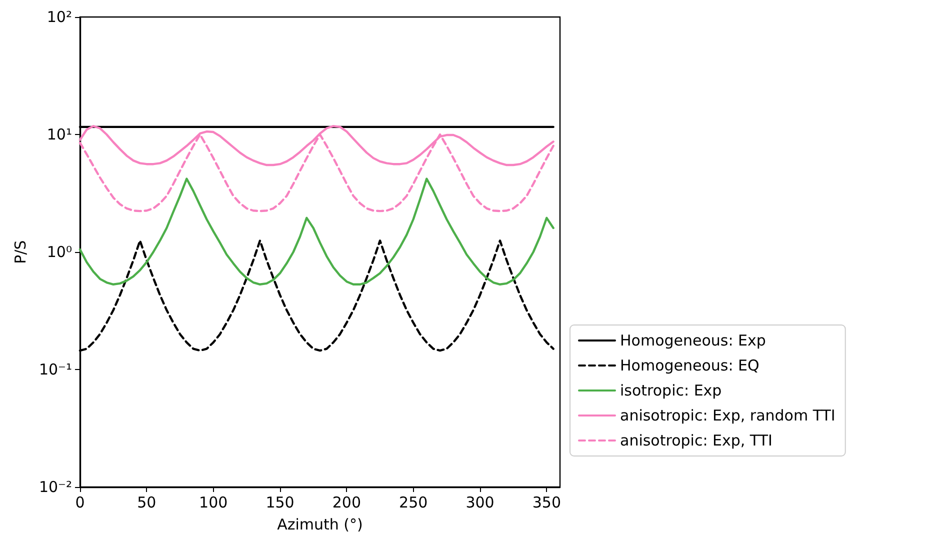 The width and height of the screenshot is (928, 550). Describe the element at coordinates (696, 441) in the screenshot. I see `legend-label: anisotropic: Exp, TTI` at that location.